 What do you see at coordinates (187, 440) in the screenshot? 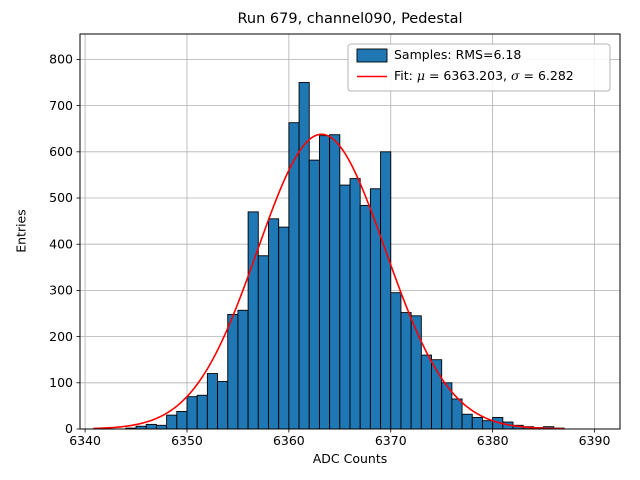
I see `x-tick-label: 6350` at bounding box center [187, 440].